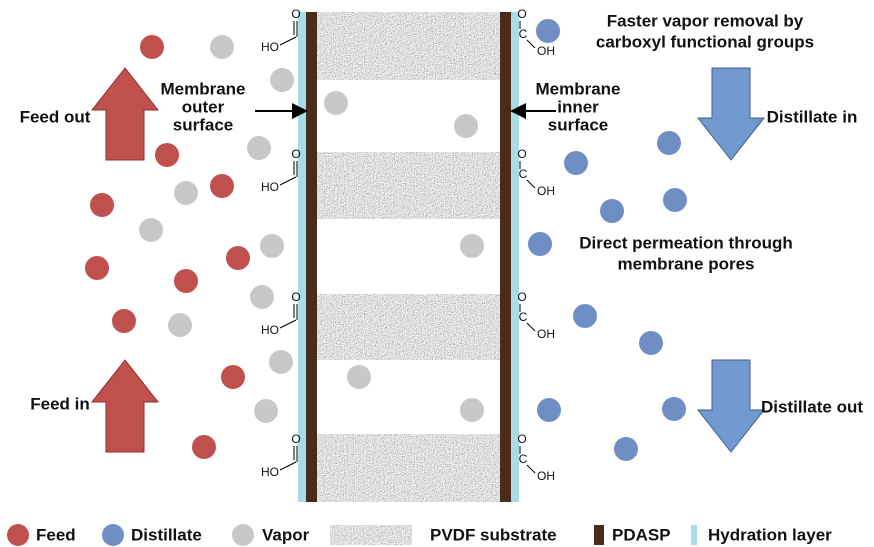 This screenshot has width=874, height=547. Describe the element at coordinates (641, 534) in the screenshot. I see `legend-label: PDASP` at that location.